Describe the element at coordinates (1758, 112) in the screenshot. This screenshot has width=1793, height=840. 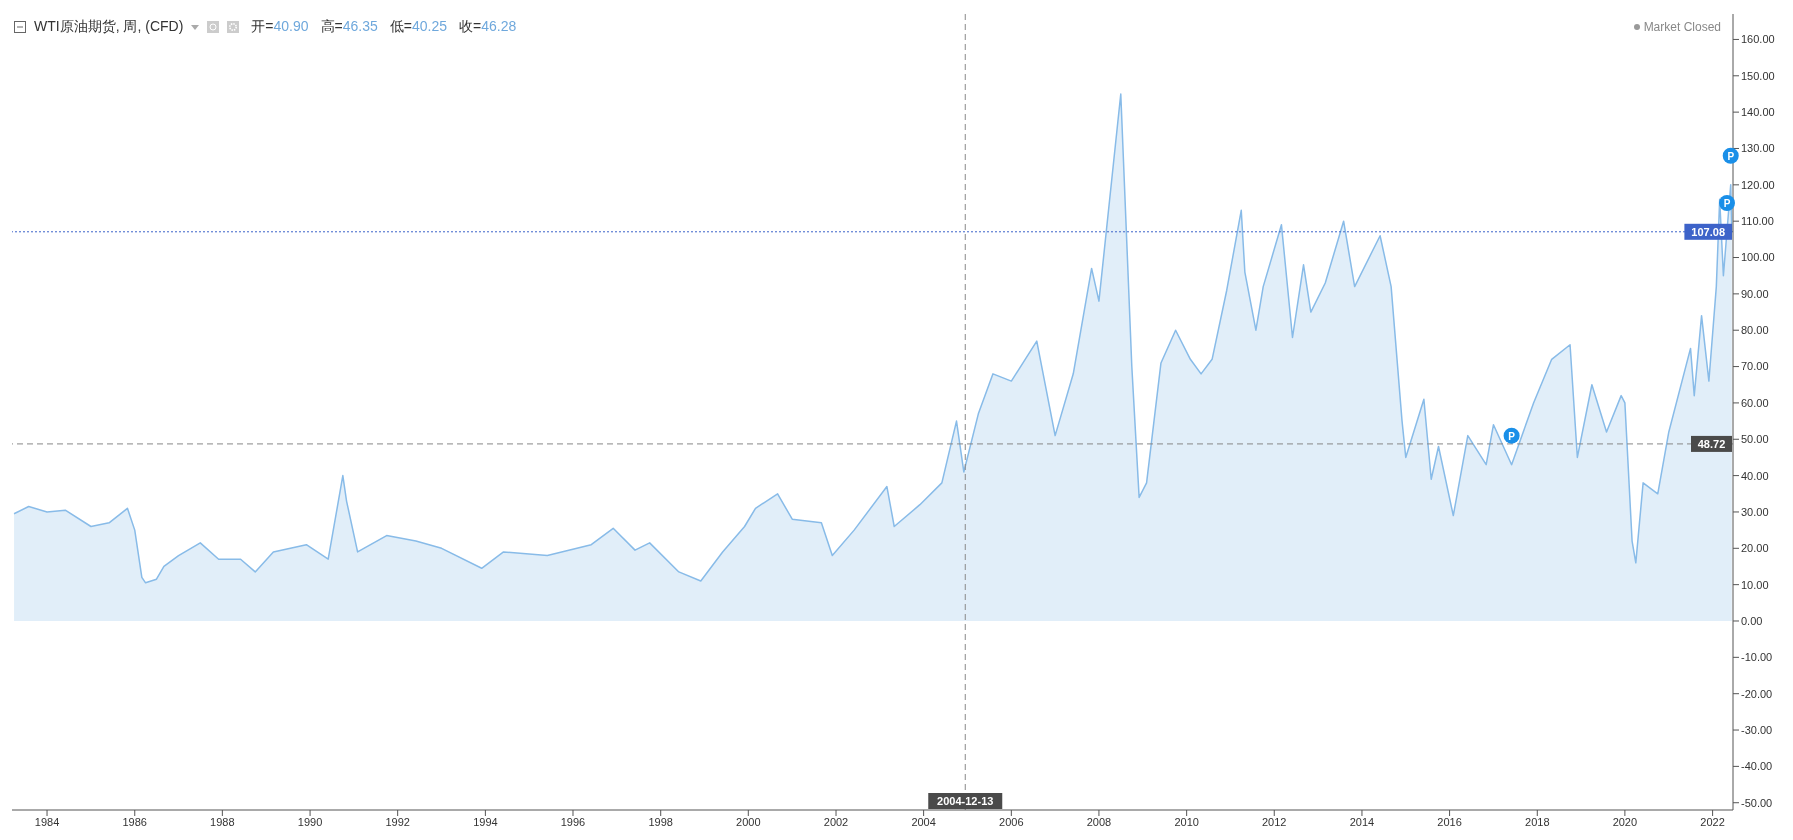
I see `y-tick-label: 140.00` at that location.